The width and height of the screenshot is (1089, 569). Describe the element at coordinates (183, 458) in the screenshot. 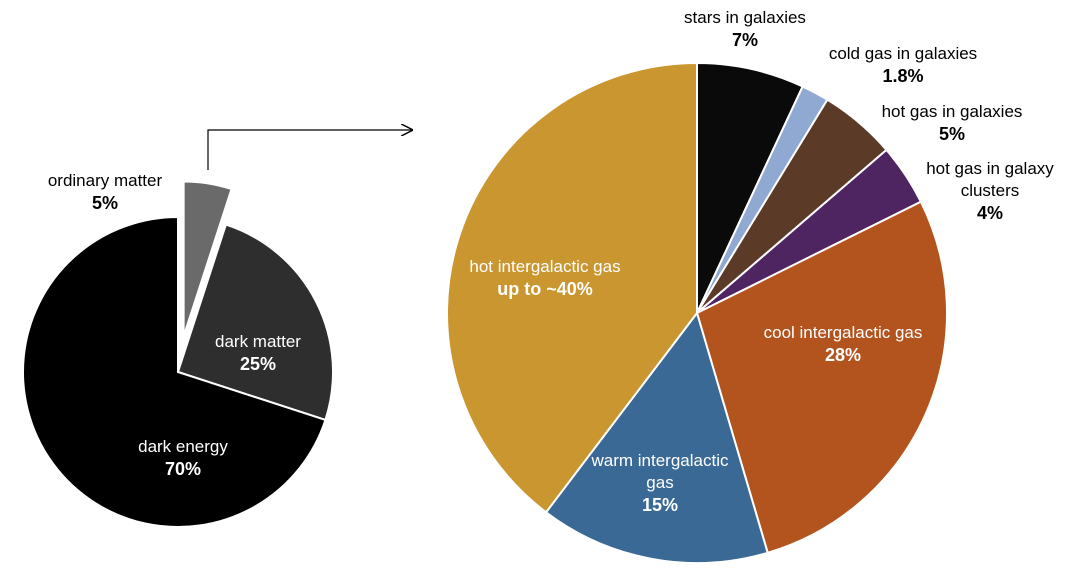

I see `slice-label: dark energy 70%` at that location.